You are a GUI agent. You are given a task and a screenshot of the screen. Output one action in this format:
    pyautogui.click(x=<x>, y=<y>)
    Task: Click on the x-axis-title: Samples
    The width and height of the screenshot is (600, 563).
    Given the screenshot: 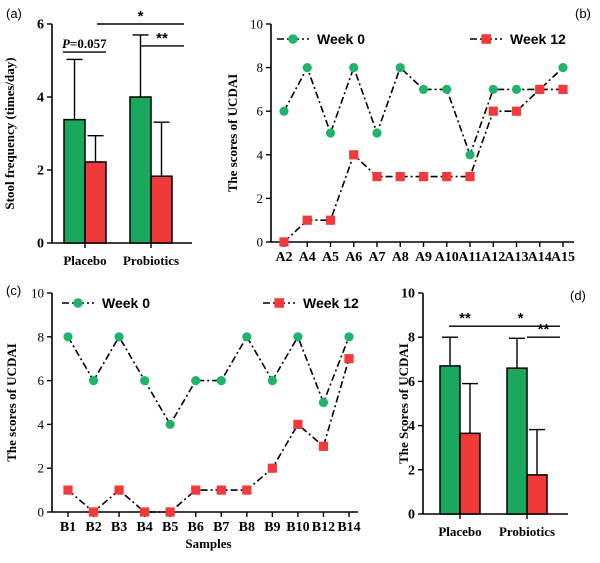 What is the action you would take?
    pyautogui.click(x=208, y=543)
    